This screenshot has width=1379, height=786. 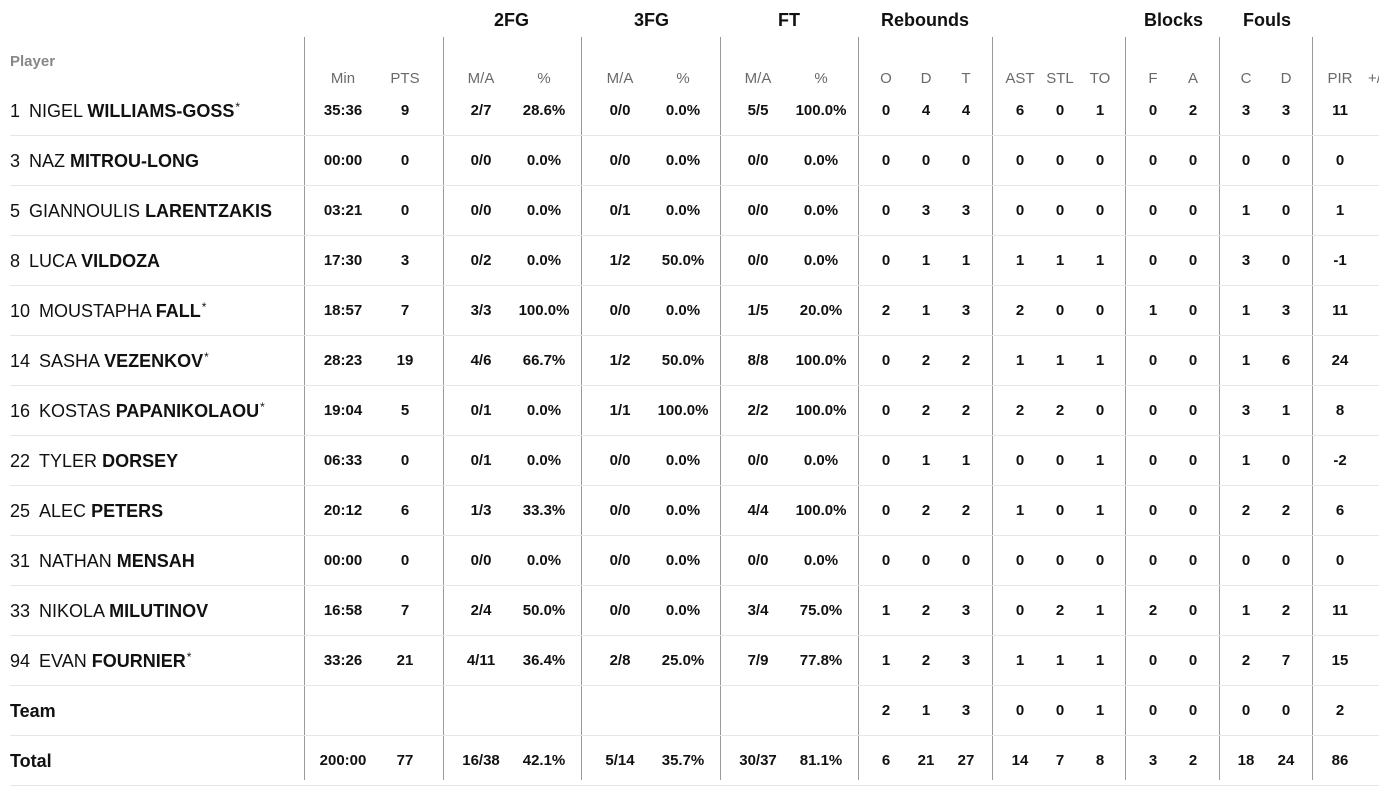 I want to click on stat-stl: 0, so click(x=1060, y=110).